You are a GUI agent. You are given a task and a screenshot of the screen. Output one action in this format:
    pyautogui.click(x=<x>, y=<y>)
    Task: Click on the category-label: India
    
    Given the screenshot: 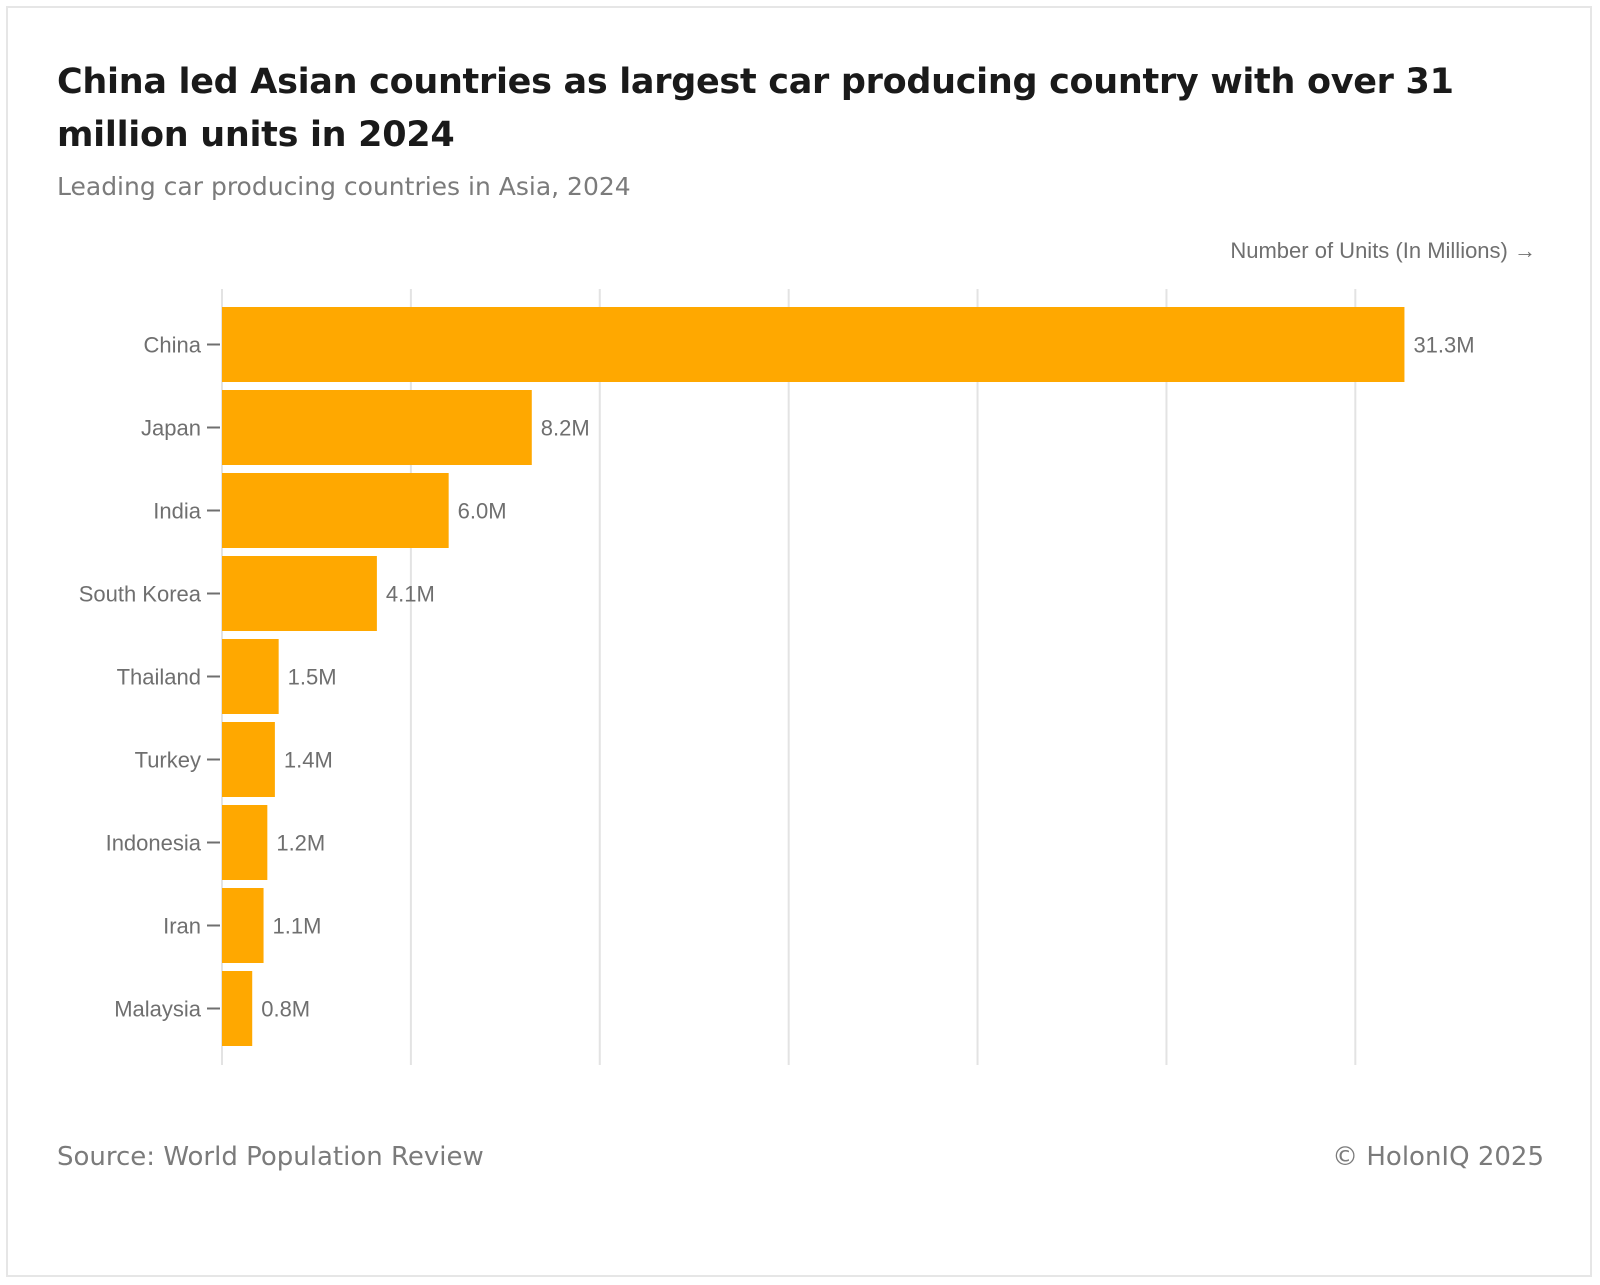 What is the action you would take?
    pyautogui.click(x=177, y=511)
    